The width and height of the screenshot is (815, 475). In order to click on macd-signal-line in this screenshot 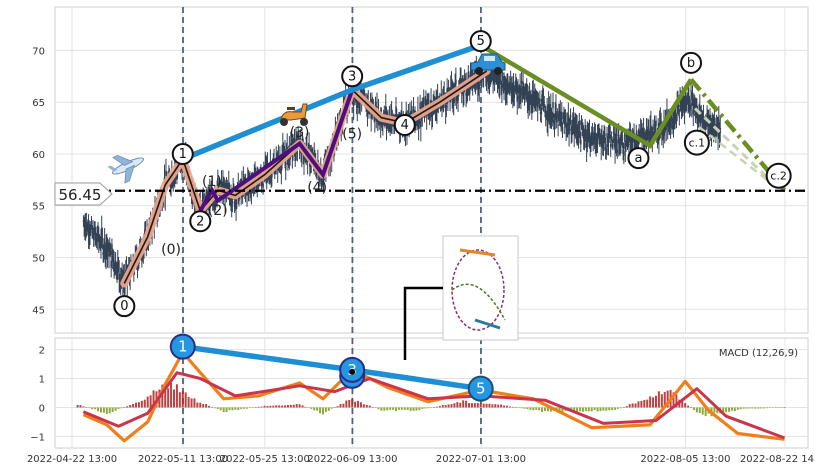, I will do `click(434, 405)`.